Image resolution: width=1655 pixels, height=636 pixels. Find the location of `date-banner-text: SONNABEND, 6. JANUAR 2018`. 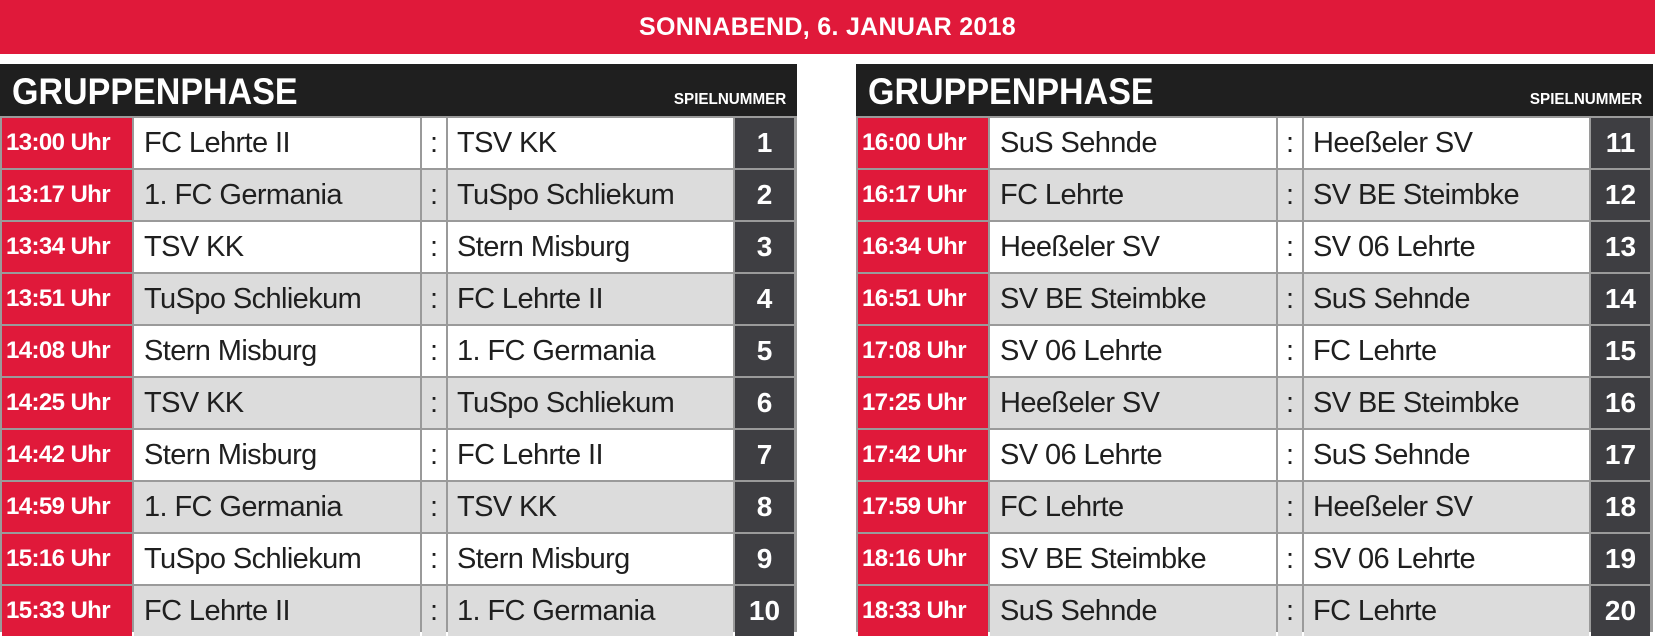

date-banner-text: SONNABEND, 6. JANUAR 2018 is located at coordinates (827, 26).